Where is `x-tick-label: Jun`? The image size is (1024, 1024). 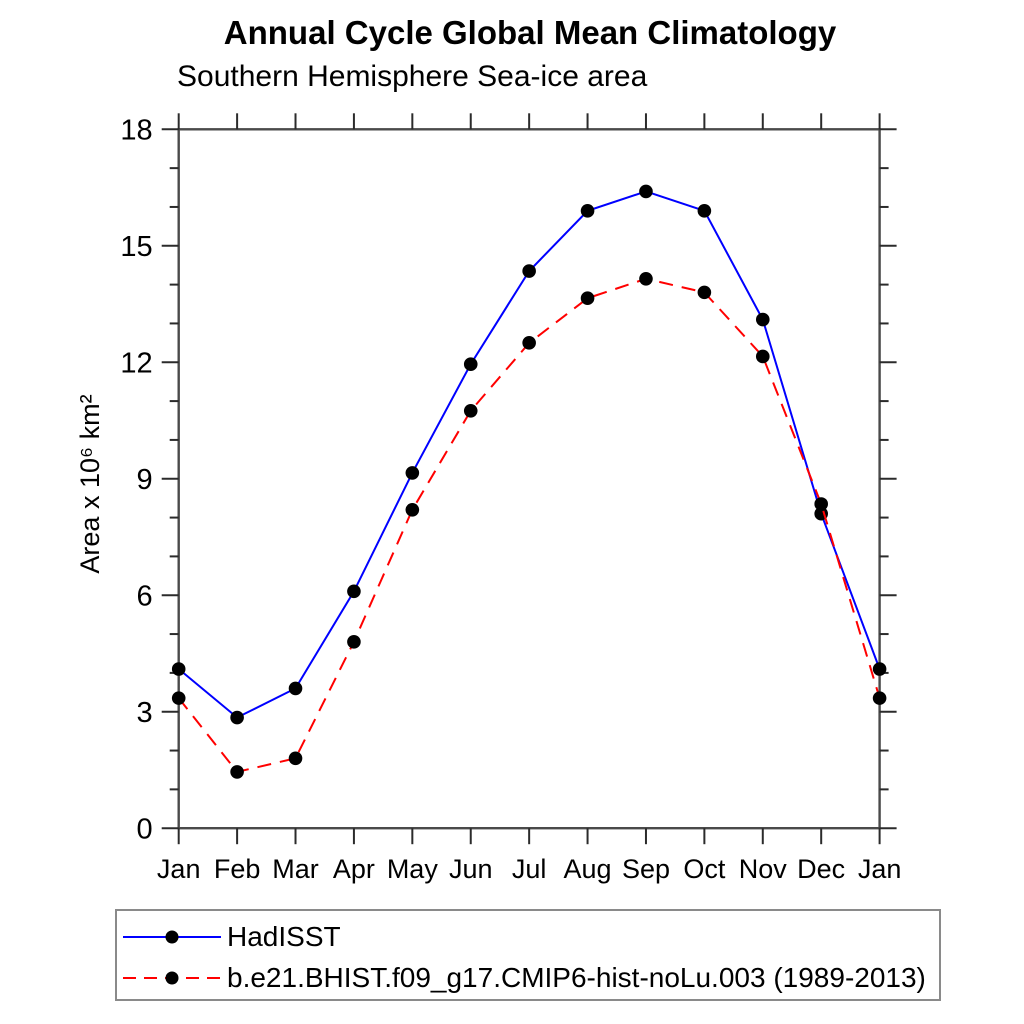 x-tick-label: Jun is located at coordinates (471, 869).